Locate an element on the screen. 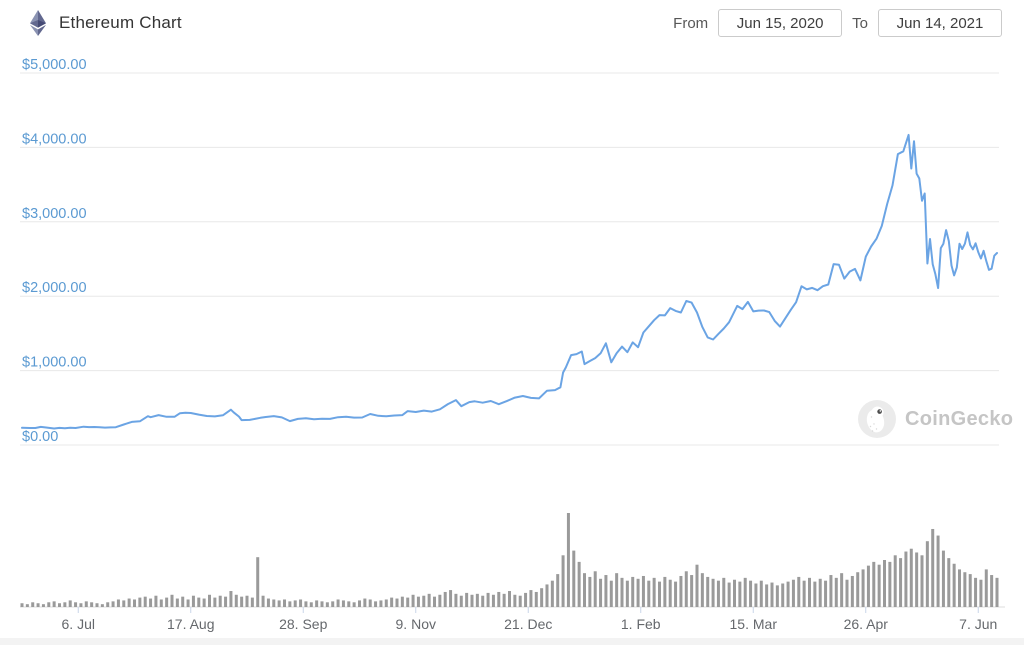 This screenshot has height=645, width=1024. x-axis-label: 28. Sep is located at coordinates (303, 624).